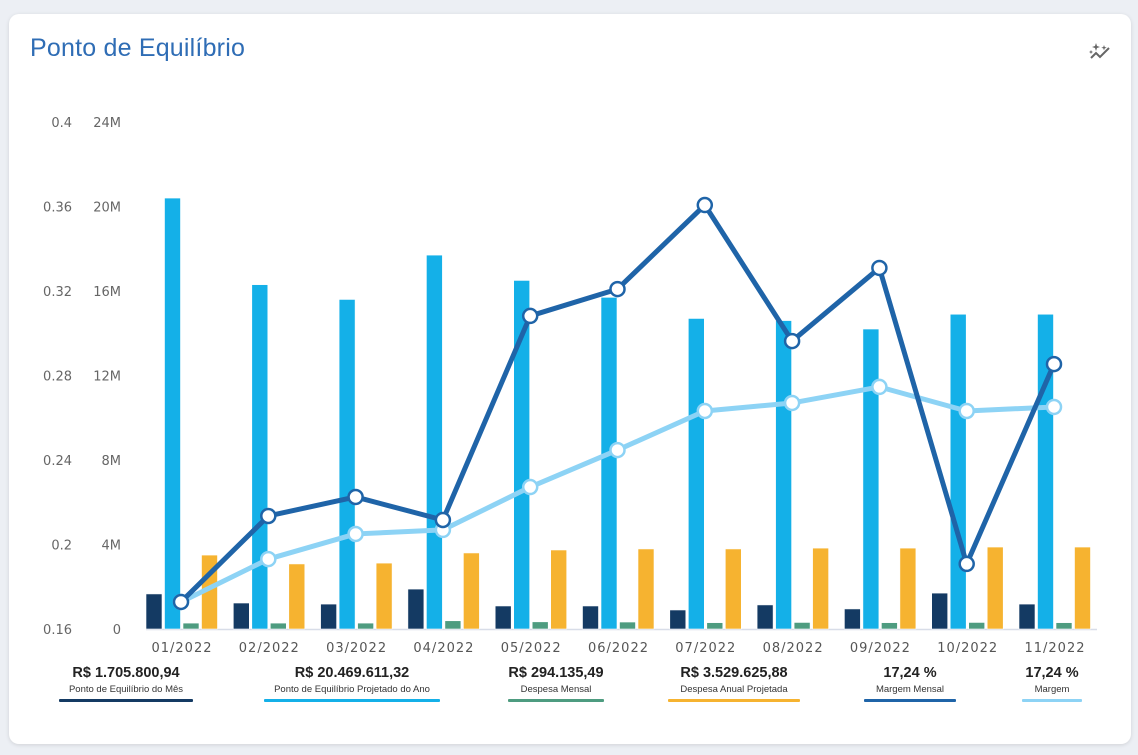  Describe the element at coordinates (61, 123) in the screenshot. I see `y-axis-ratio-tick: 0.4` at that location.